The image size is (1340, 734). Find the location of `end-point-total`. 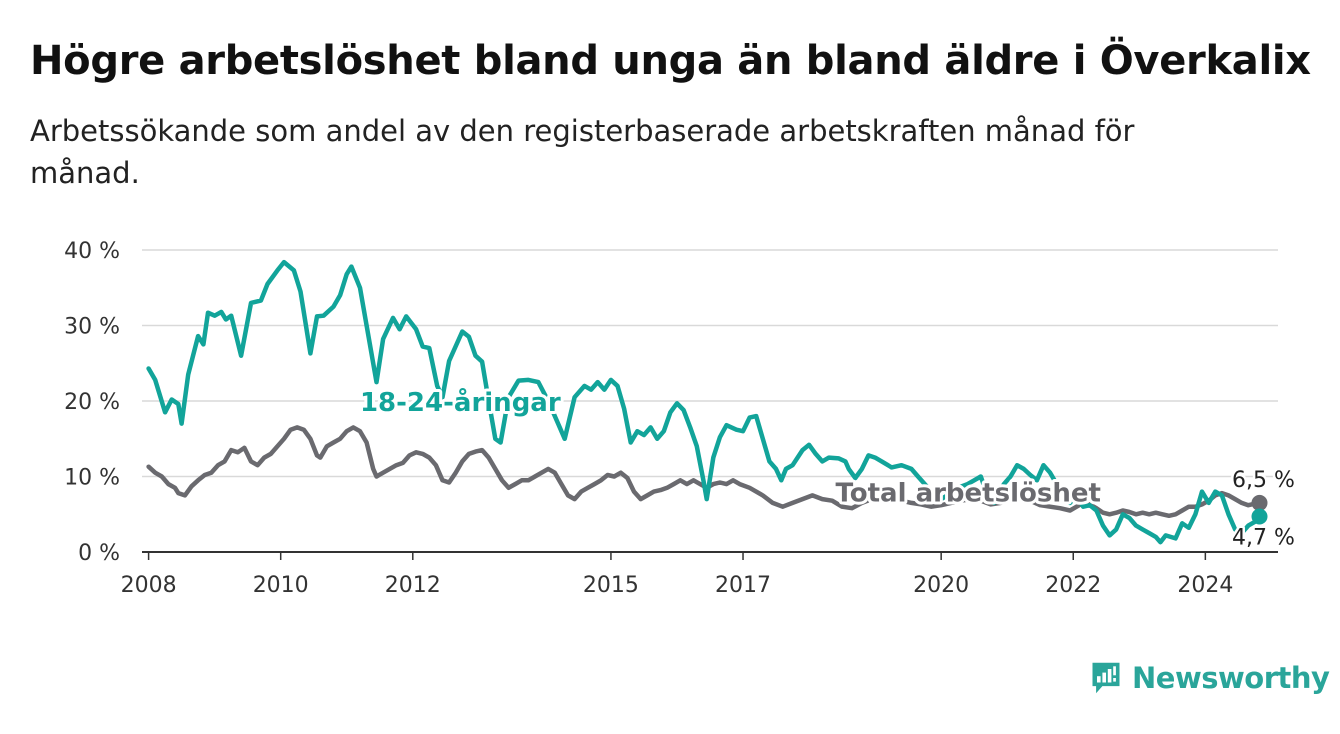

end-point-total is located at coordinates (1259, 502).